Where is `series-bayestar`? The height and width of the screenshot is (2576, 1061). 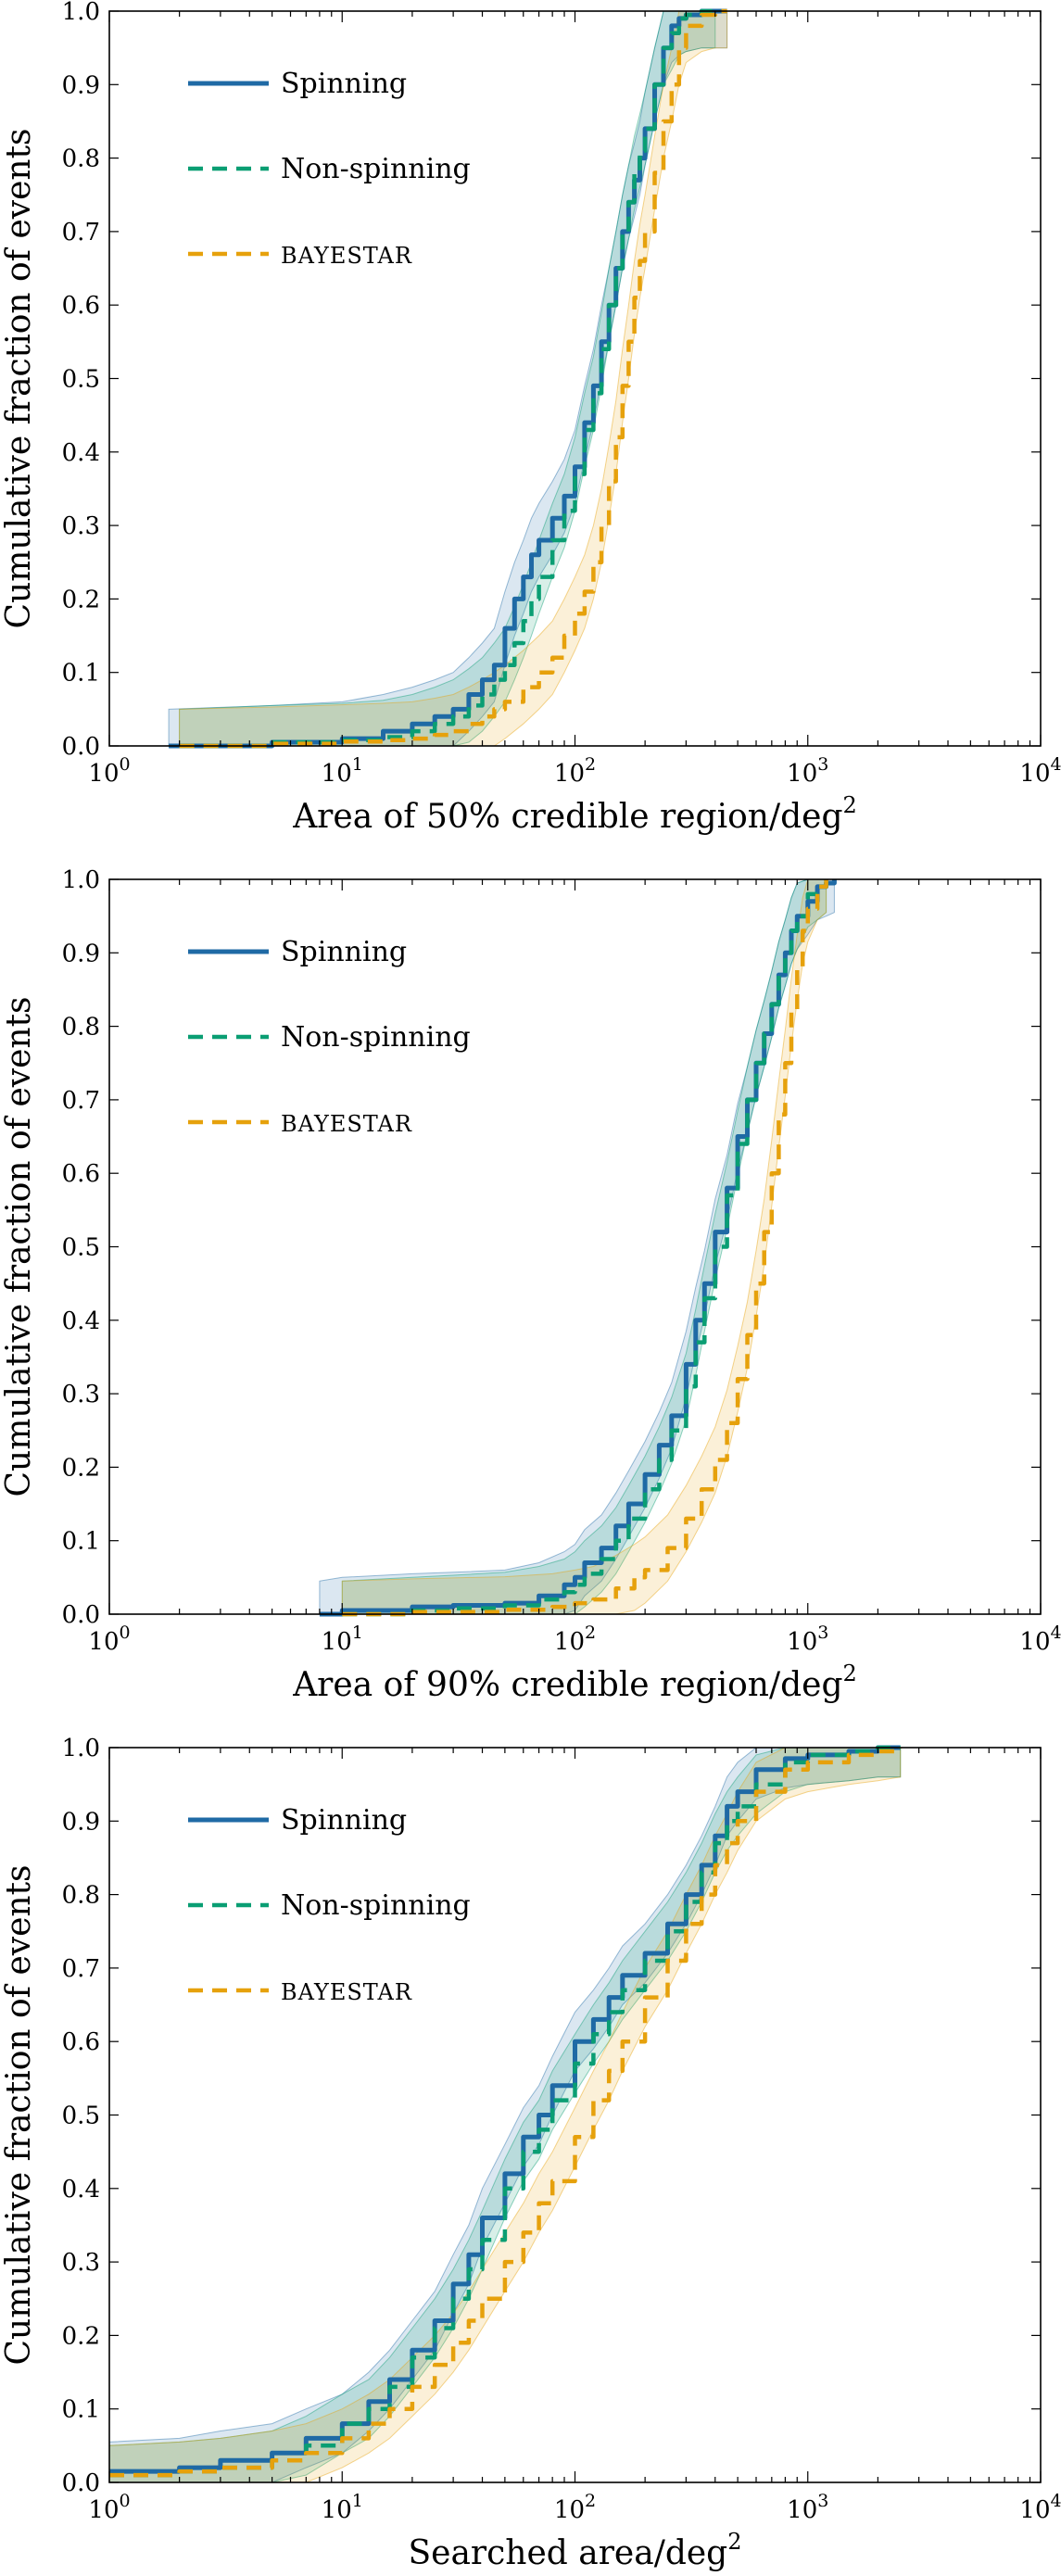 series-bayestar is located at coordinates (585, 1248).